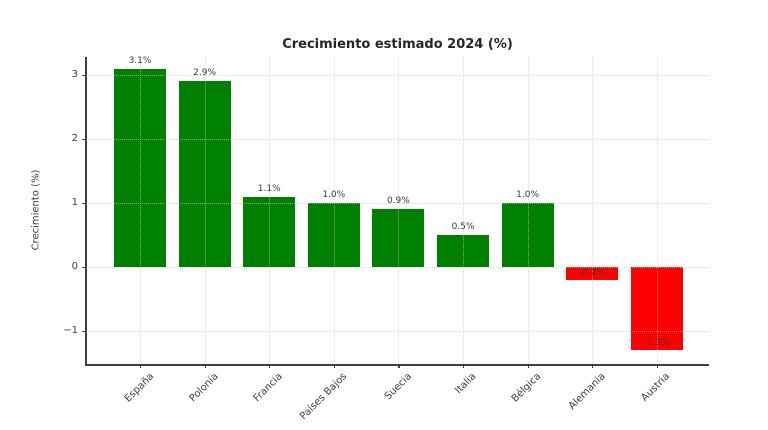 This screenshot has height=430, width=768. Describe the element at coordinates (398, 387) in the screenshot. I see `x-tick-label: Suecia` at that location.